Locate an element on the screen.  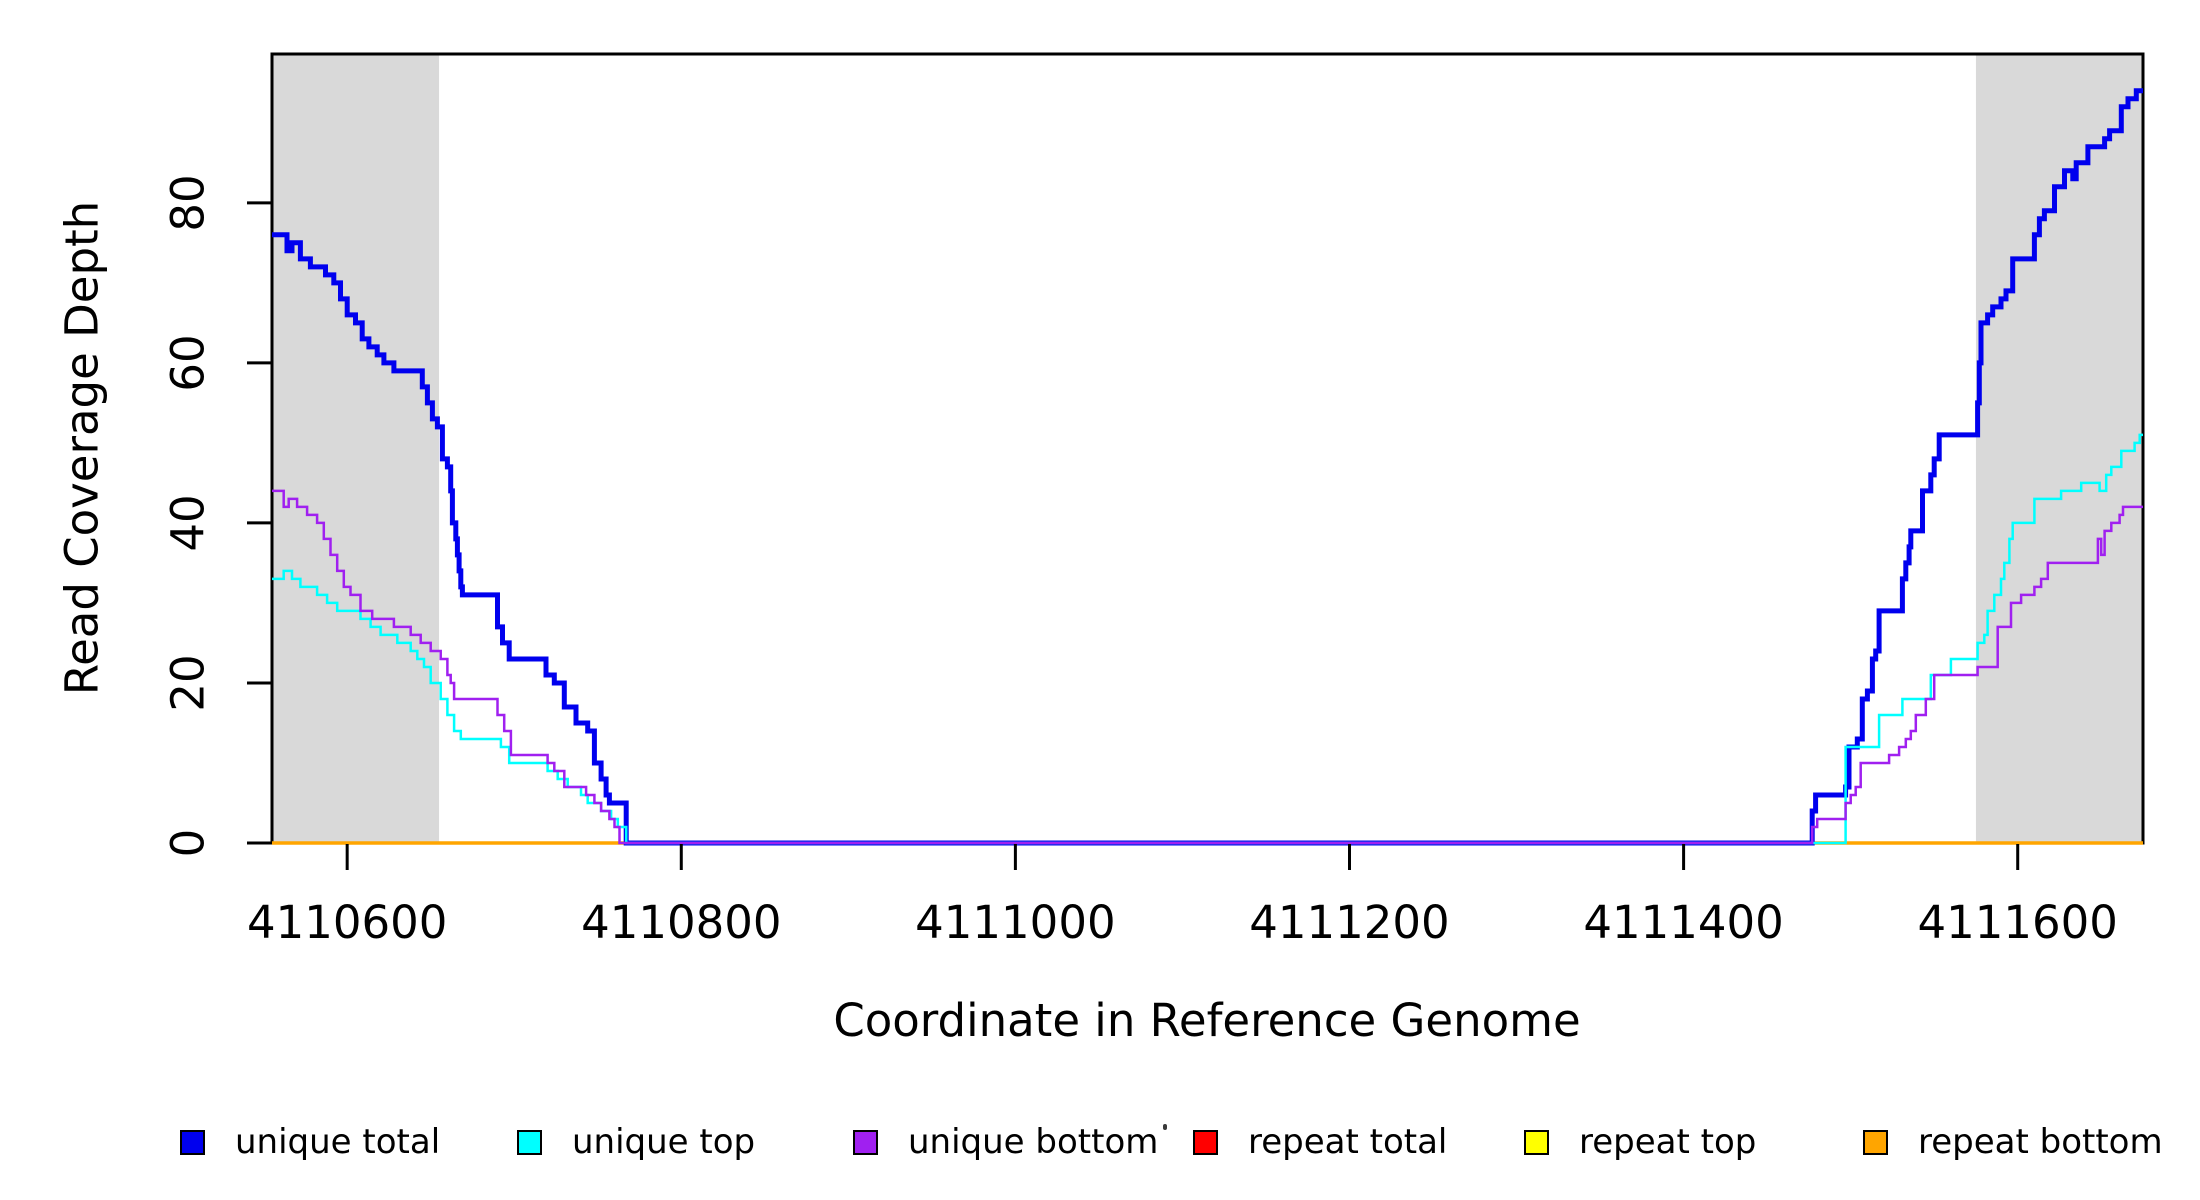
x-tick-label: 4111200 is located at coordinates (1349, 922).